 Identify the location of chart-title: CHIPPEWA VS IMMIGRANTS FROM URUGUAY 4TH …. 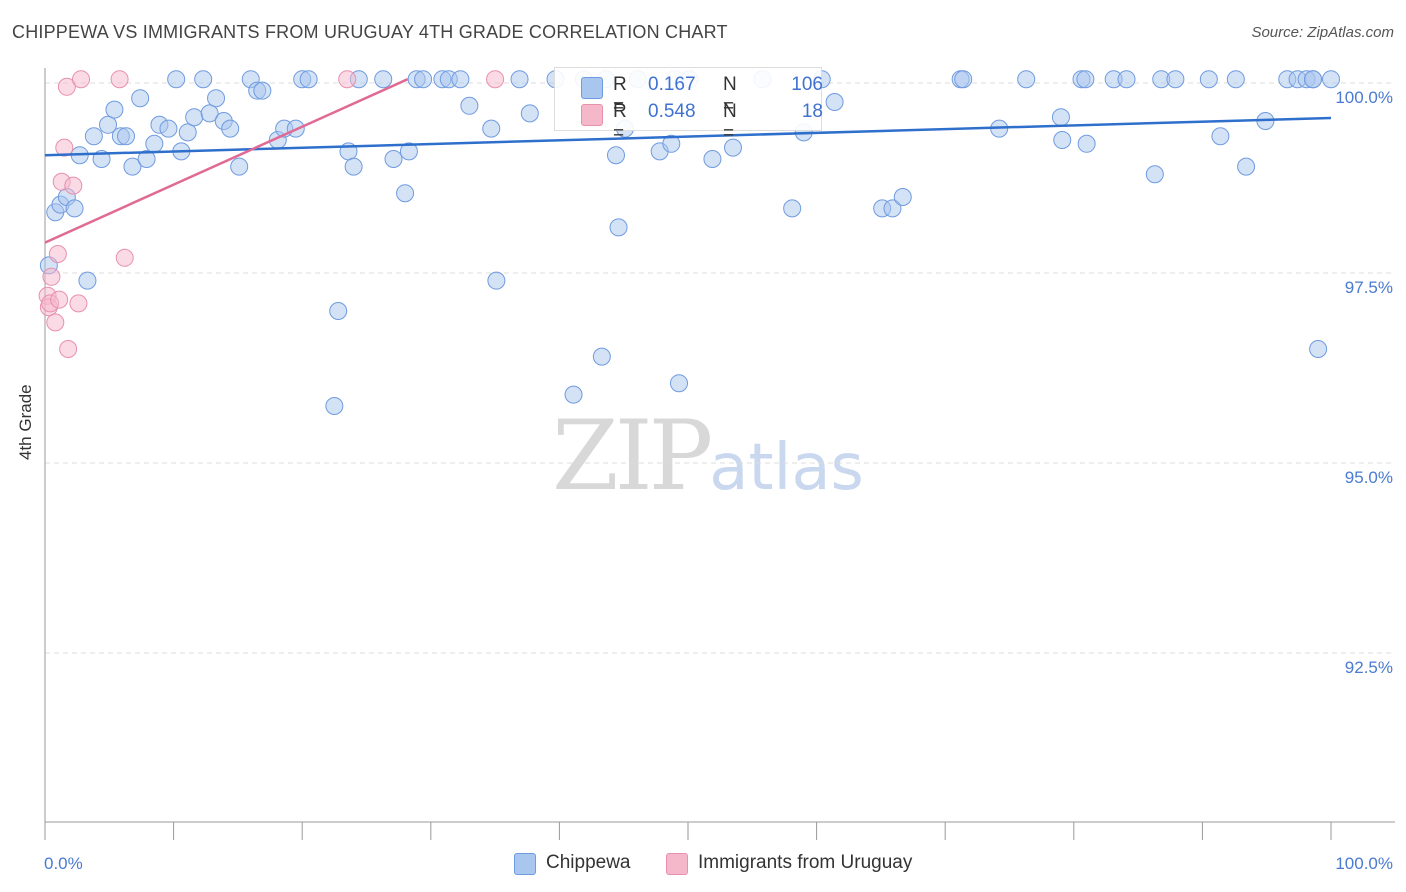
(370, 32).